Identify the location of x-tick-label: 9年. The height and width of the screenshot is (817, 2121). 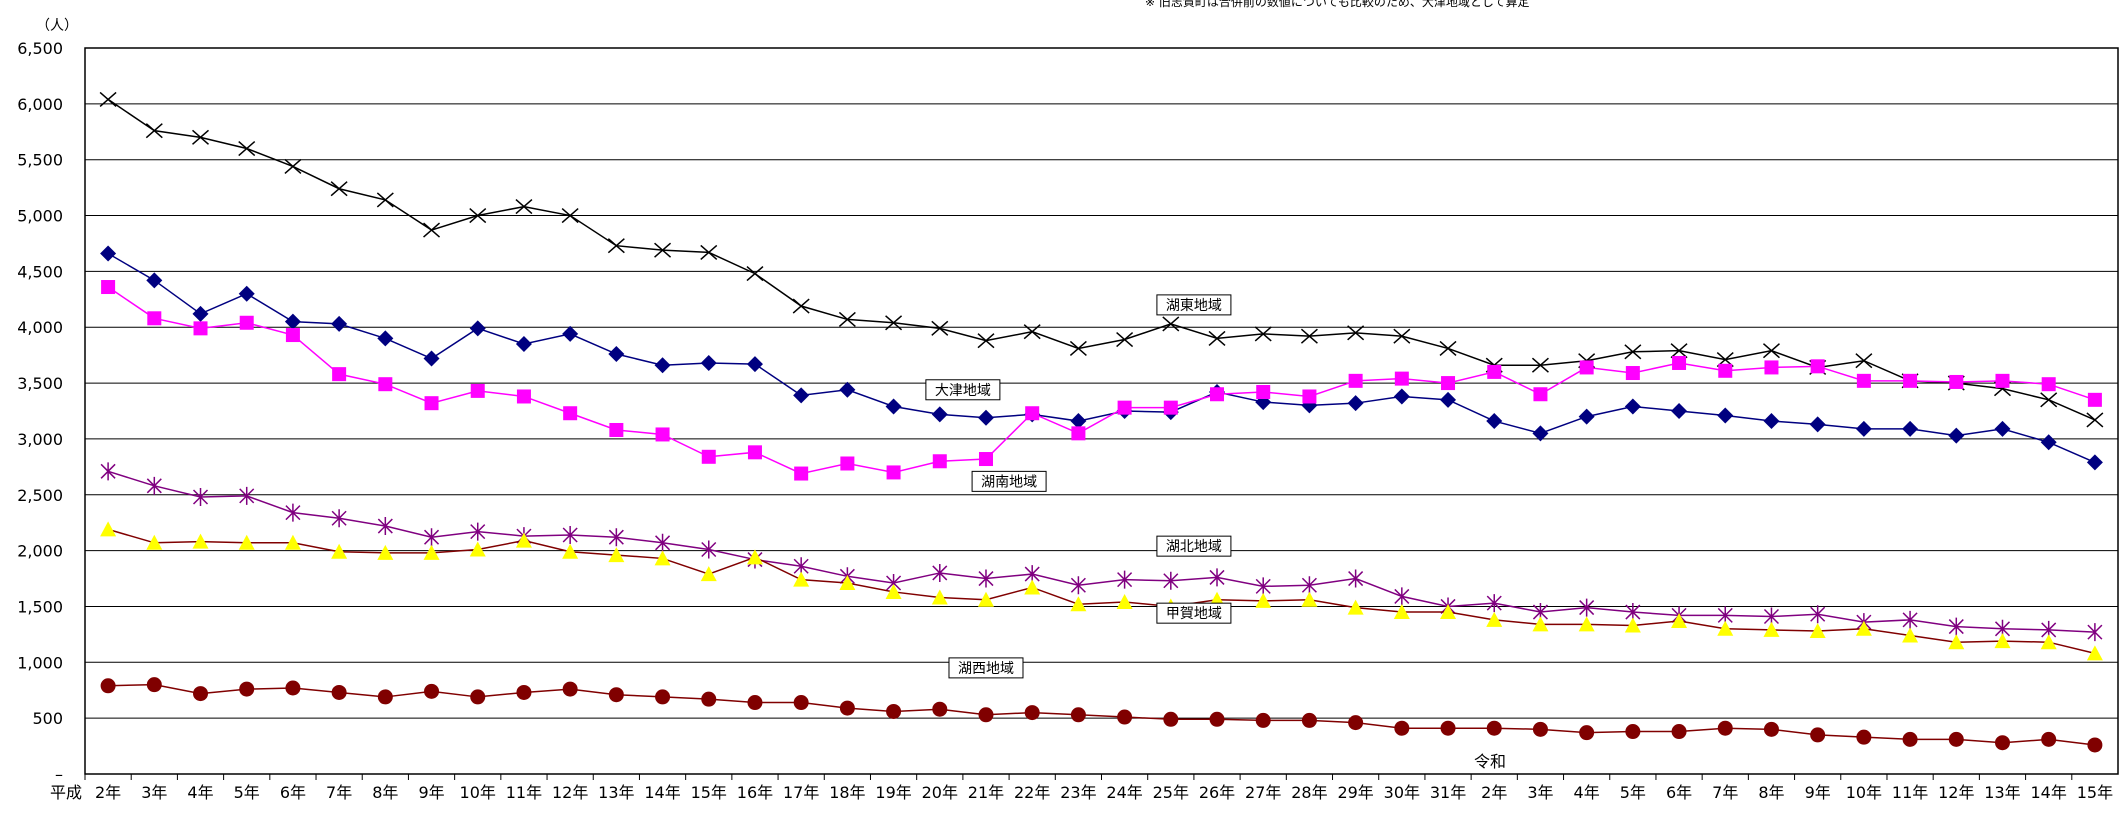
(1818, 792).